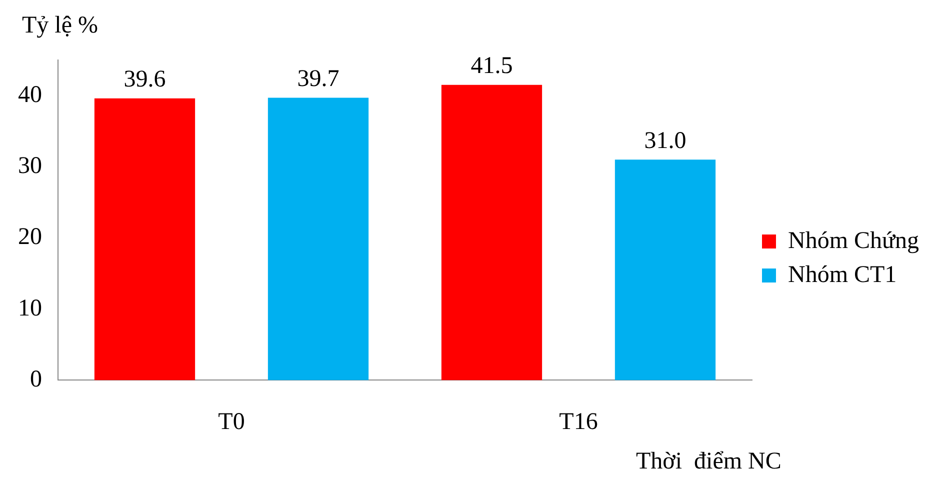 Image resolution: width=939 pixels, height=477 pixels. What do you see at coordinates (318, 79) in the screenshot?
I see `data-label: 39.7` at bounding box center [318, 79].